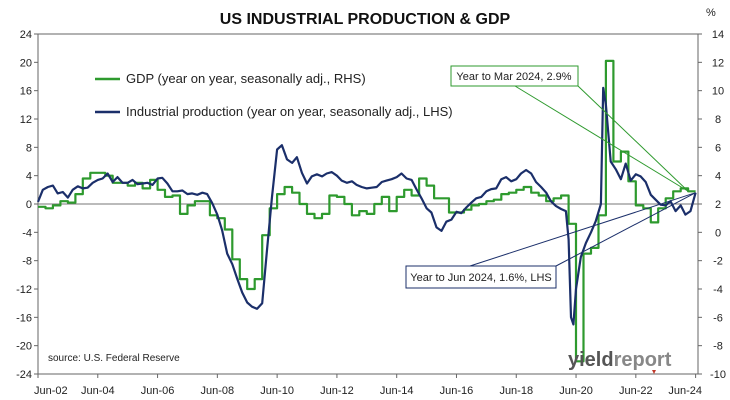 The image size is (730, 400). Describe the element at coordinates (27, 262) in the screenshot. I see `left-tick-label: -8` at that location.